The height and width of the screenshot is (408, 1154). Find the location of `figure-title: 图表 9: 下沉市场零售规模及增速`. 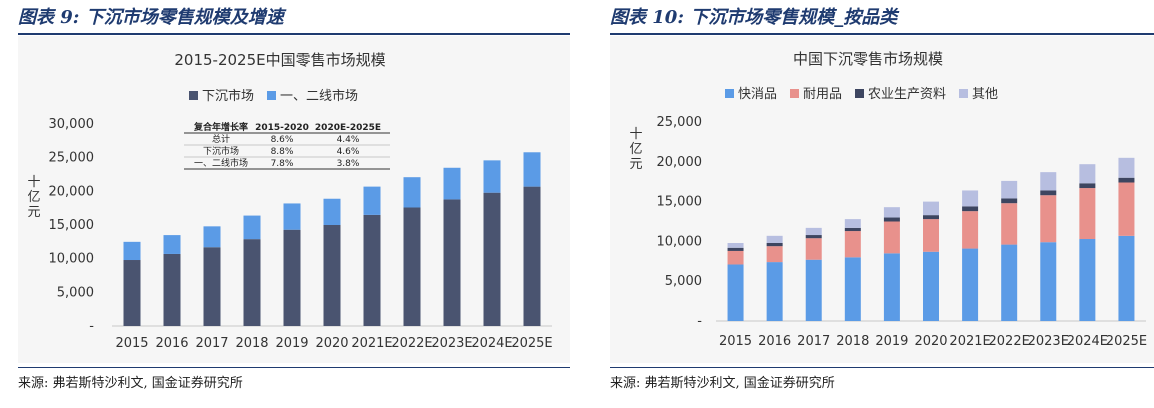

figure-title: 图表 9: 下沉市场零售规模及增速 is located at coordinates (151, 17).